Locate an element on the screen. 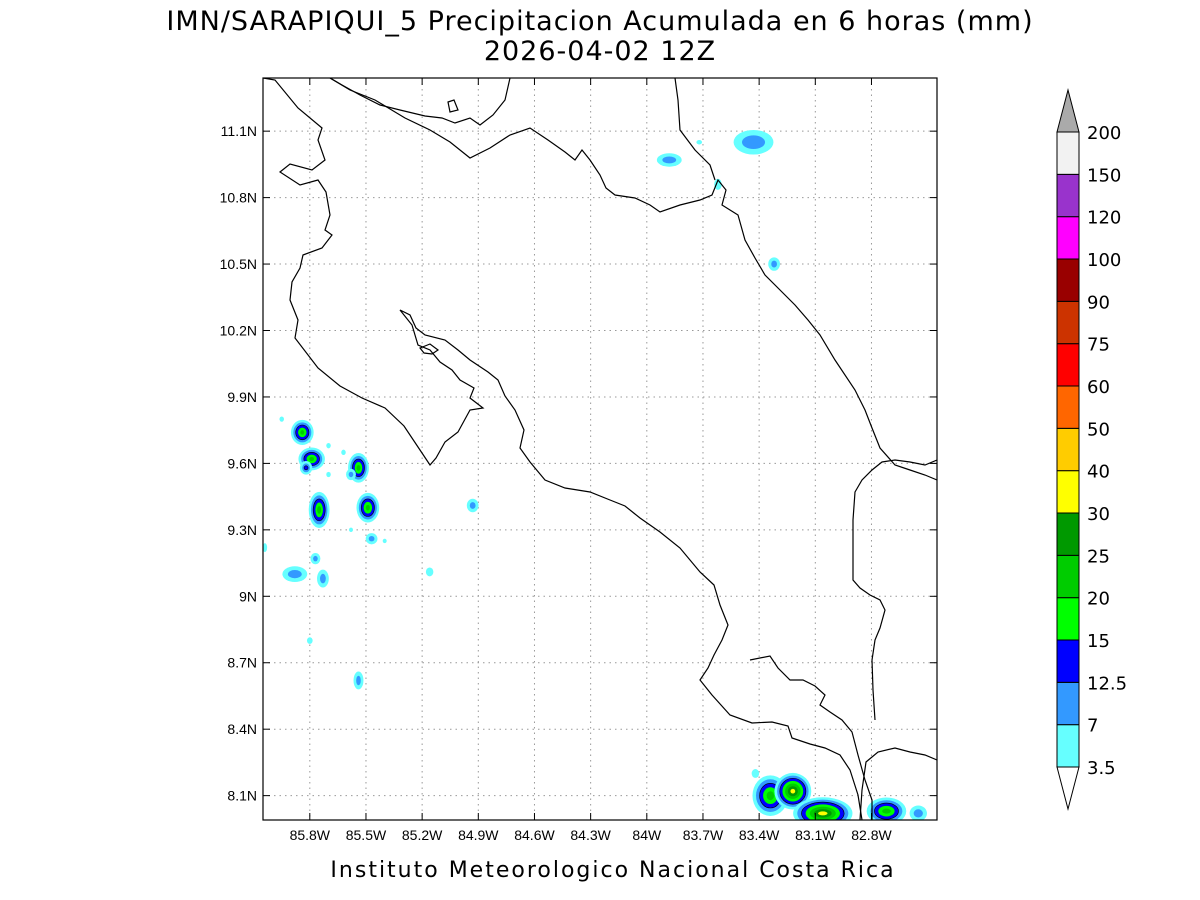 The image size is (1200, 900). colorbar-level-label: 60 is located at coordinates (1098, 387).